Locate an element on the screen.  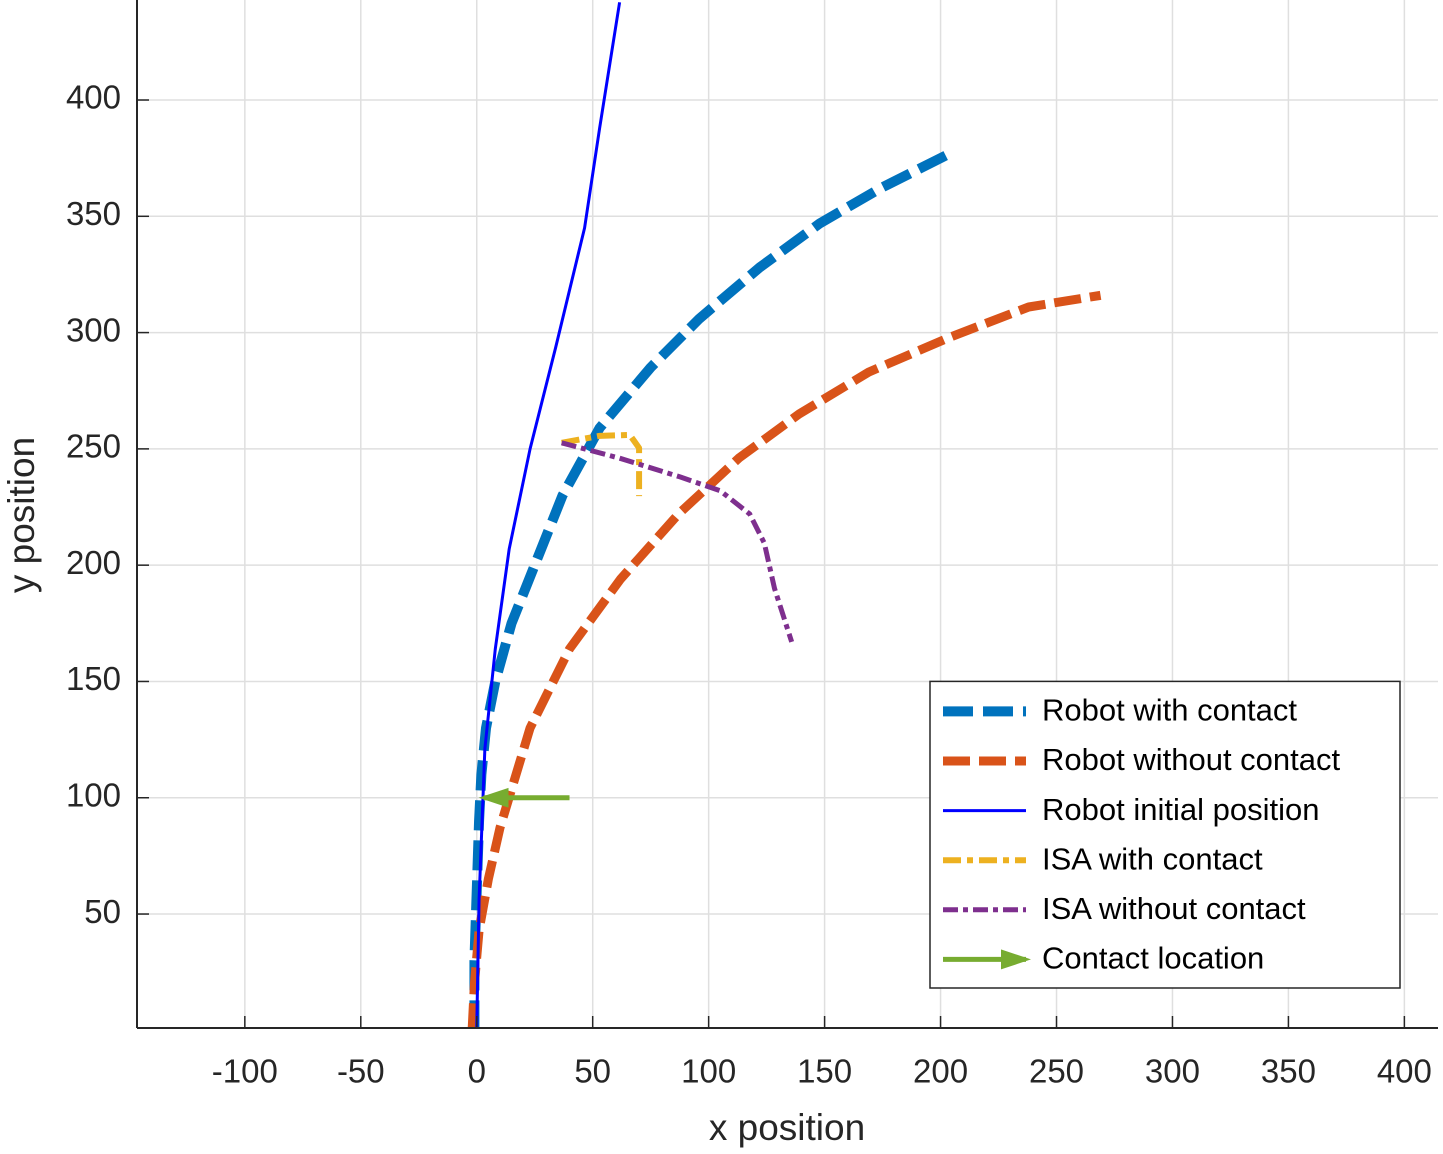
legend-box is located at coordinates (1165, 834).